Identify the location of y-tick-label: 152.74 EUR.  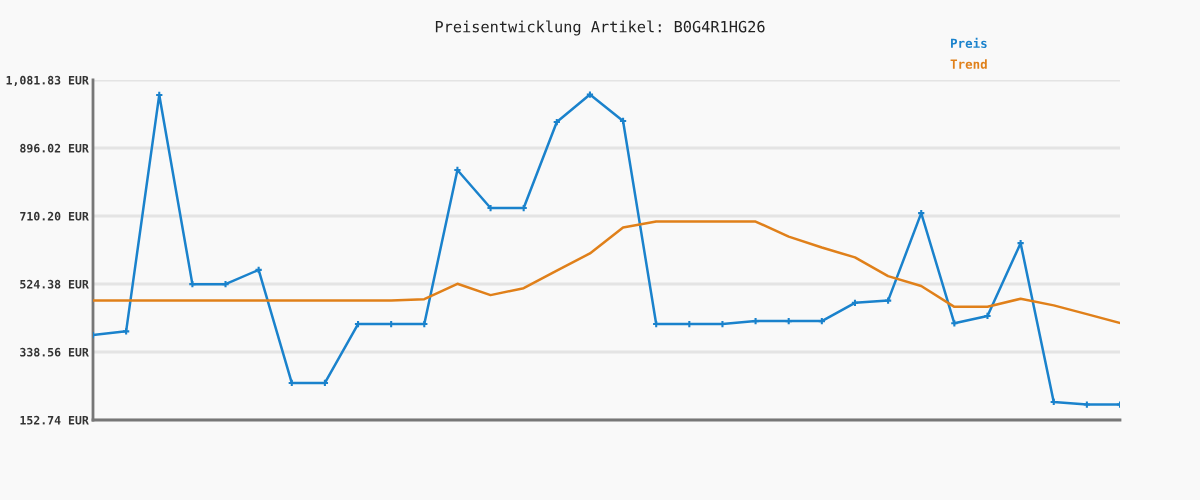
(54, 420).